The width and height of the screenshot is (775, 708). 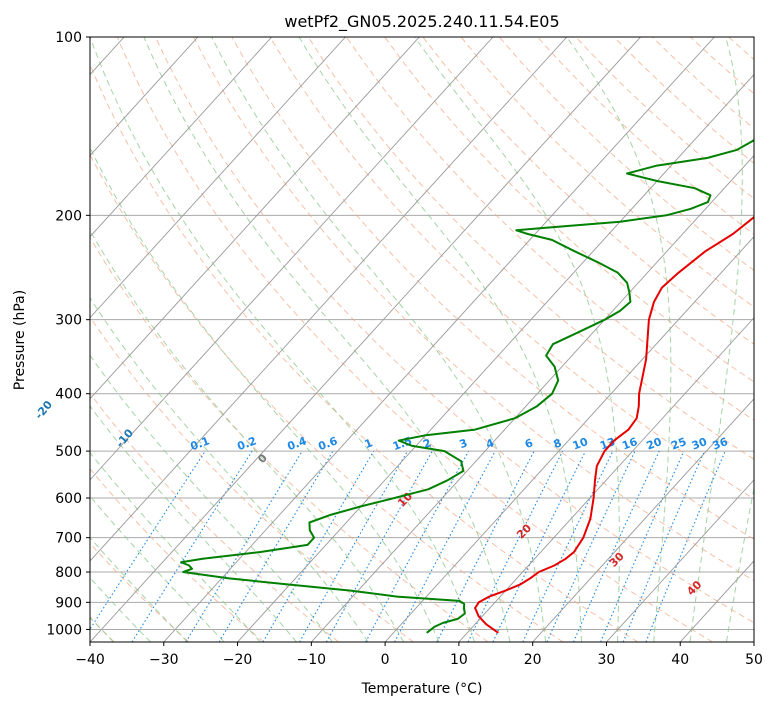 What do you see at coordinates (490, 443) in the screenshot?
I see `mixing-ratio-label: 4` at bounding box center [490, 443].